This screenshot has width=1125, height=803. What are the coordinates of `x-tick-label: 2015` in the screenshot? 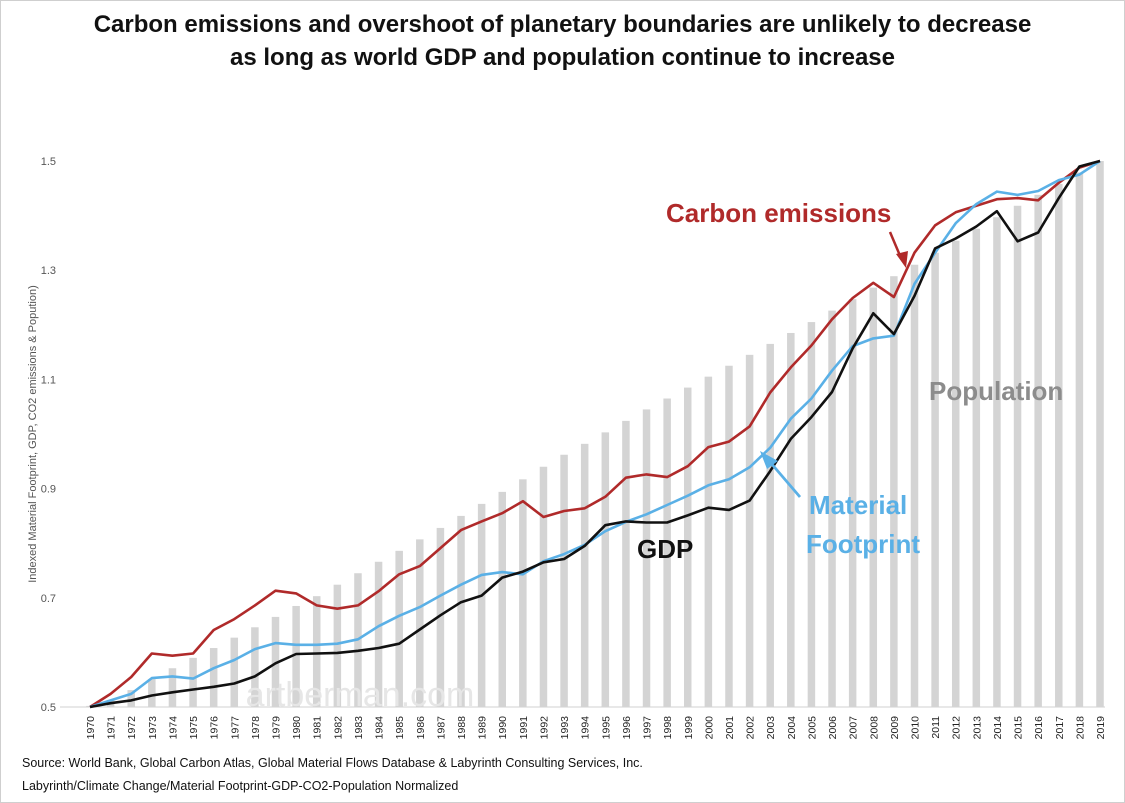 It's located at (1019, 728).